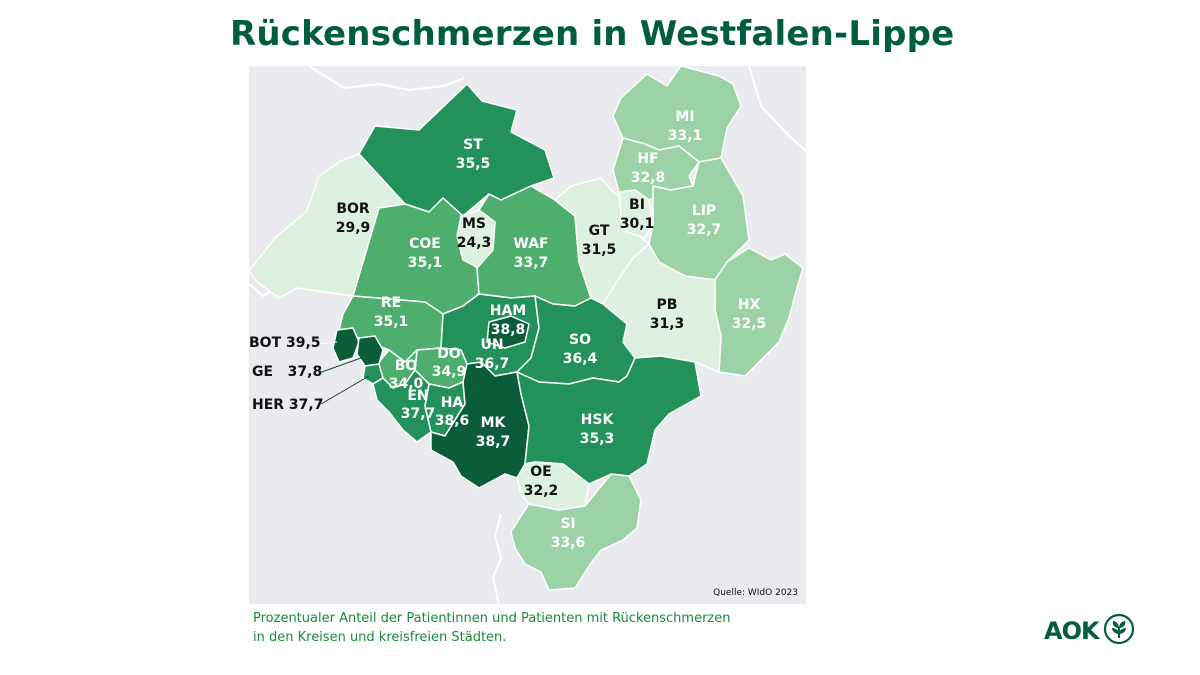 Image resolution: width=1200 pixels, height=675 pixels. Describe the element at coordinates (346, 345) in the screenshot. I see `region-bot` at that location.